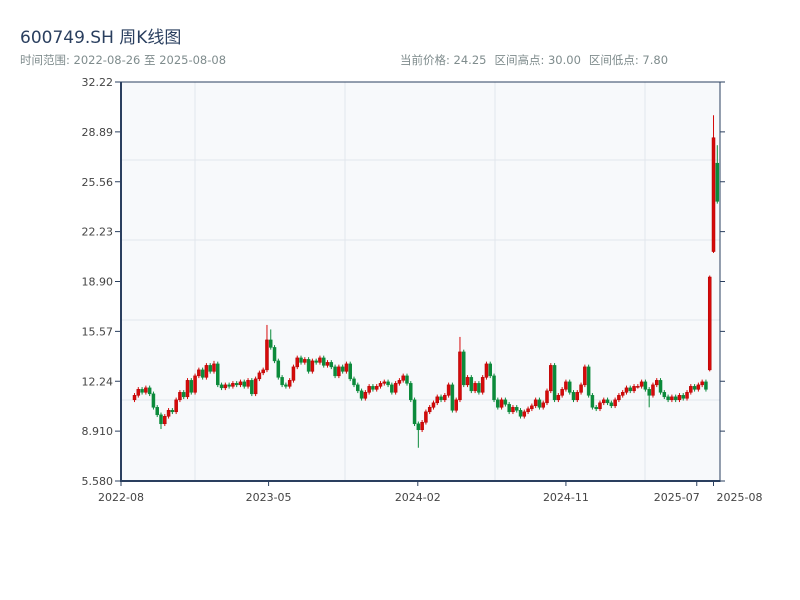  What do you see at coordinates (121, 497) in the screenshot?
I see `x-tick-label: 2022-08` at bounding box center [121, 497].